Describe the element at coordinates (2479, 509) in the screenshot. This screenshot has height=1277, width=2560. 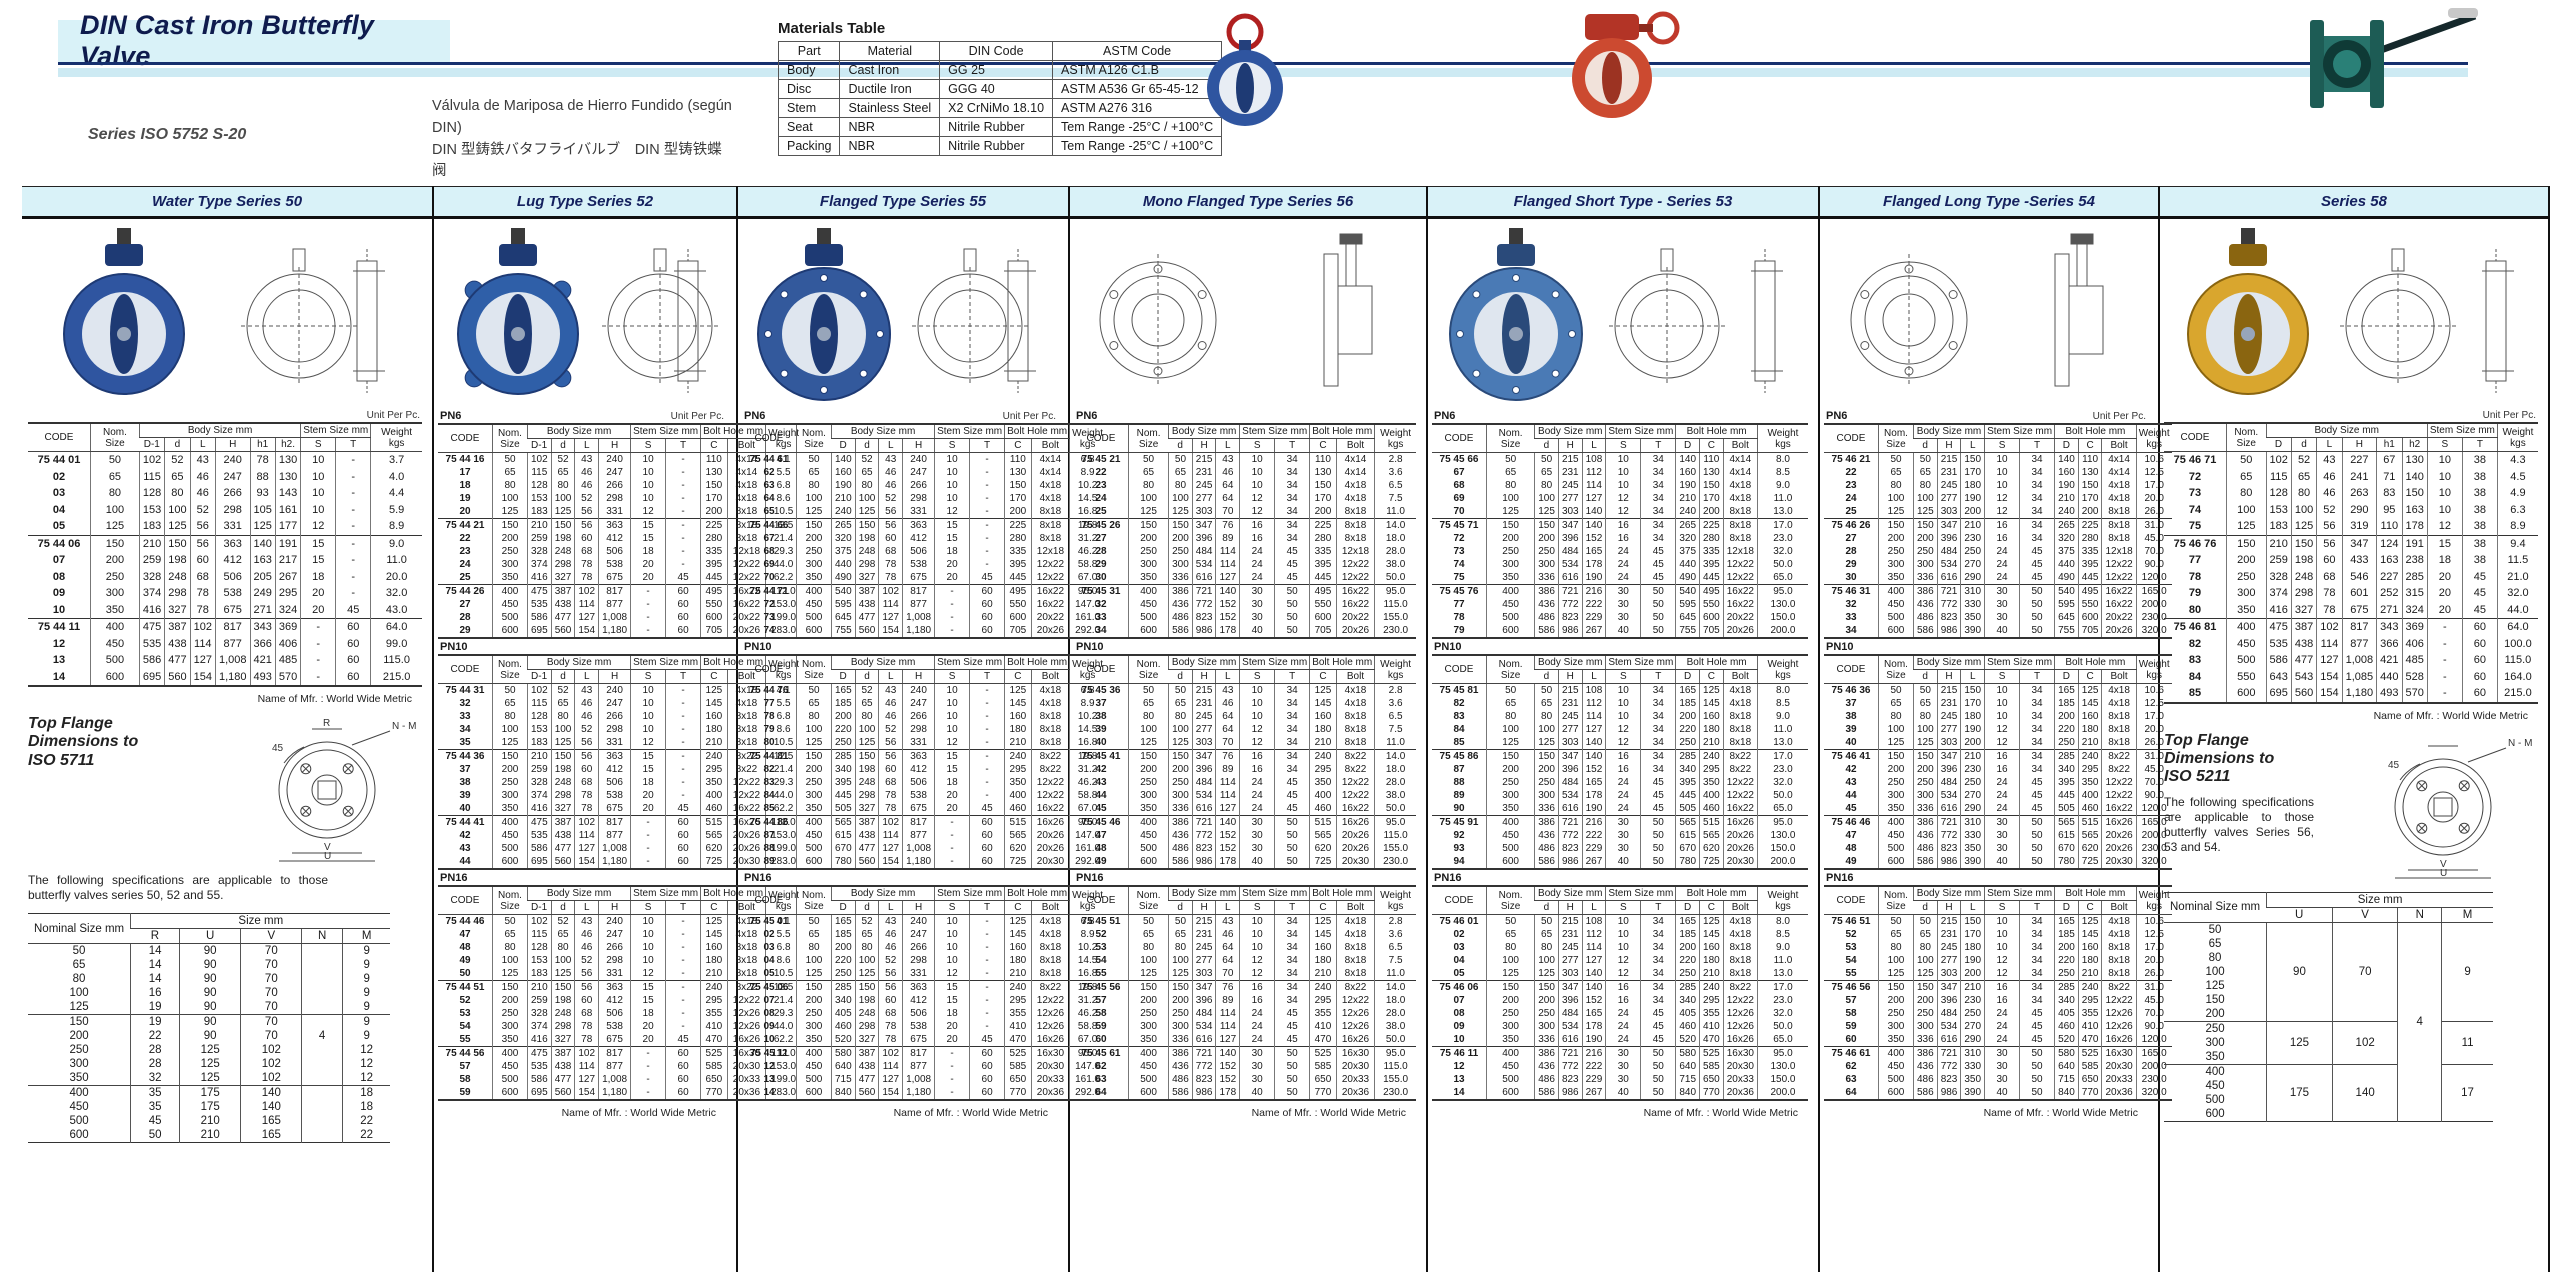
I see `value-cell: 38` at that location.